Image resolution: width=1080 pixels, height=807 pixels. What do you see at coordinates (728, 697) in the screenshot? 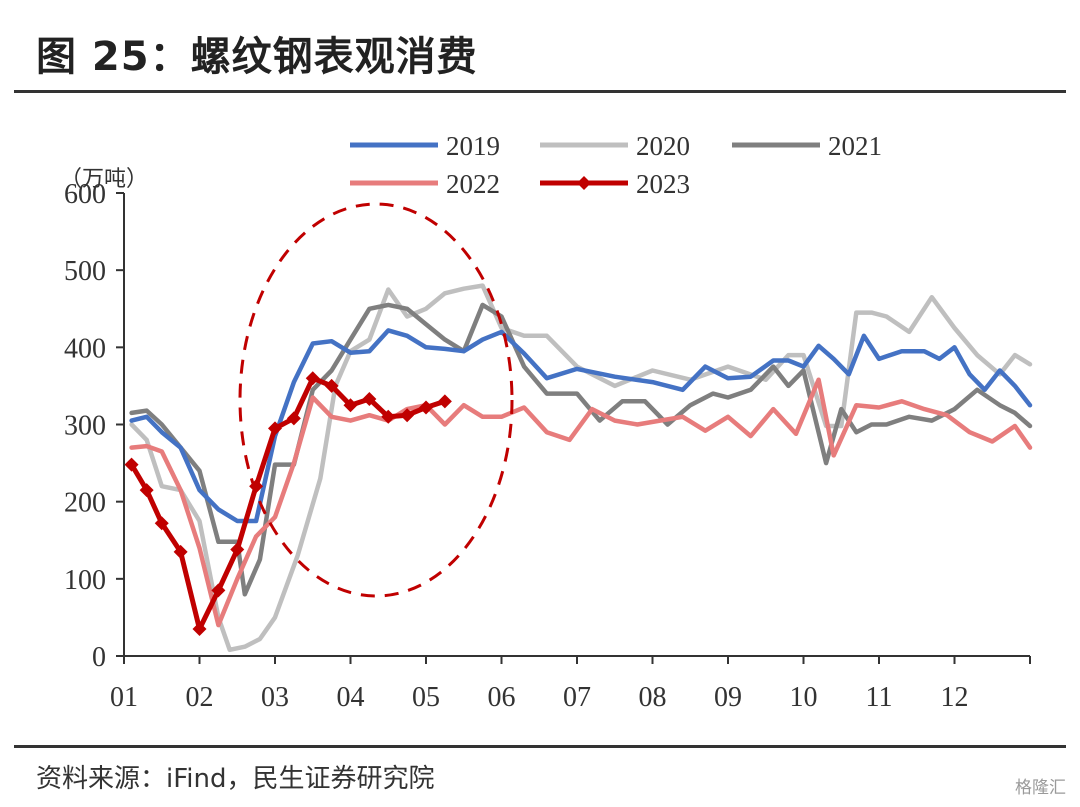
I see `x-tick-label: 09` at bounding box center [728, 697].